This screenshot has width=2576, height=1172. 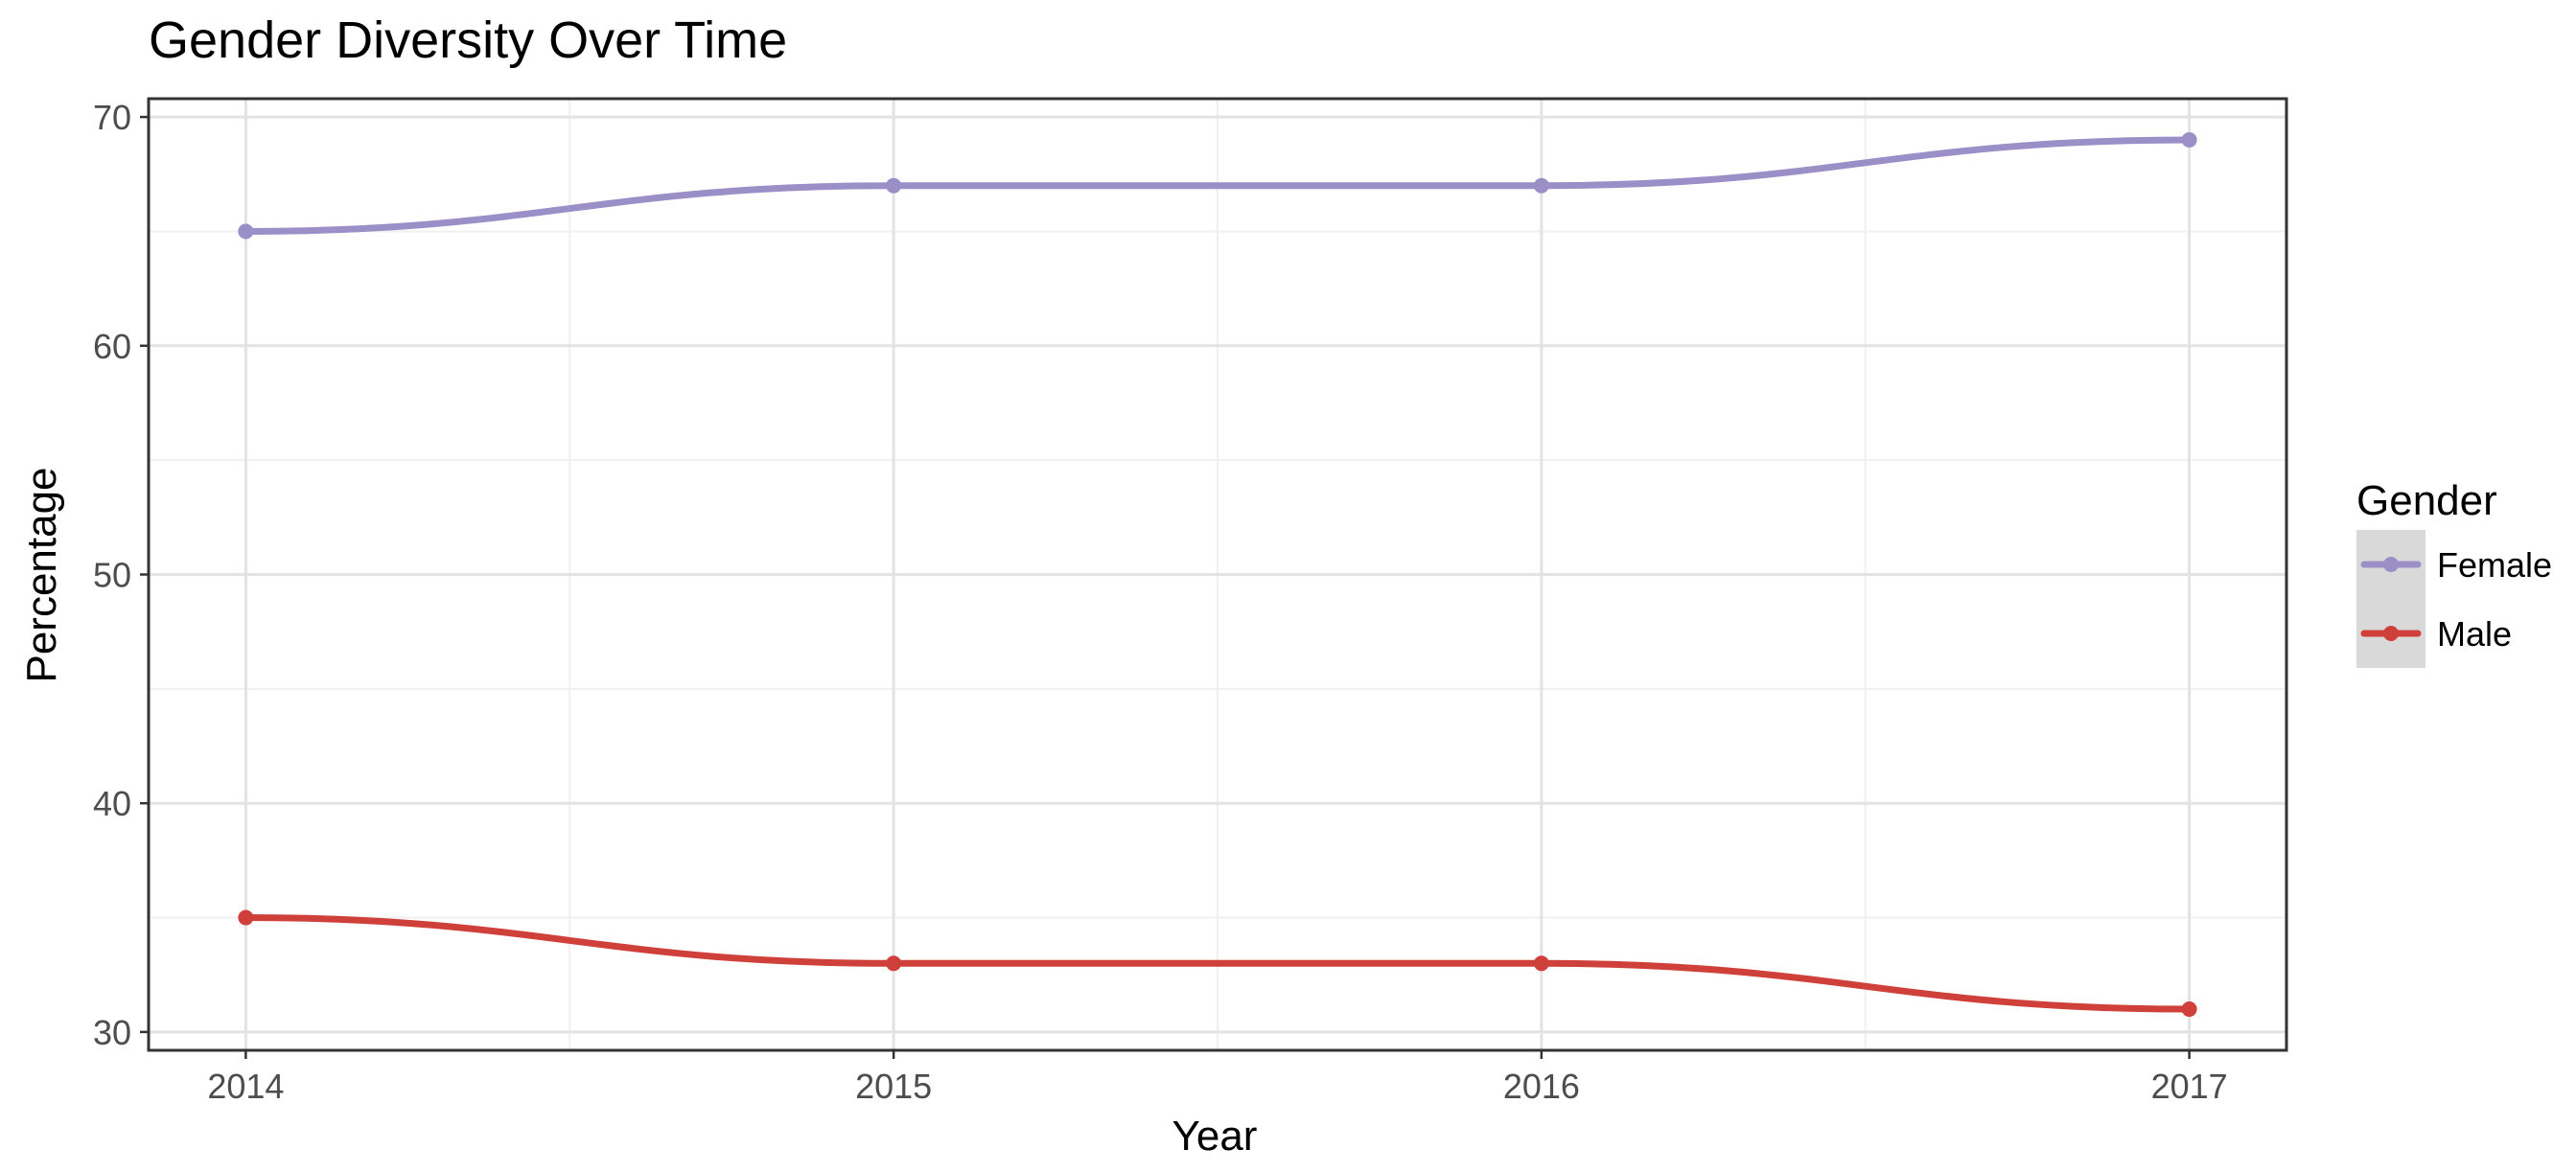 I want to click on series-line-female, so click(x=1217, y=185).